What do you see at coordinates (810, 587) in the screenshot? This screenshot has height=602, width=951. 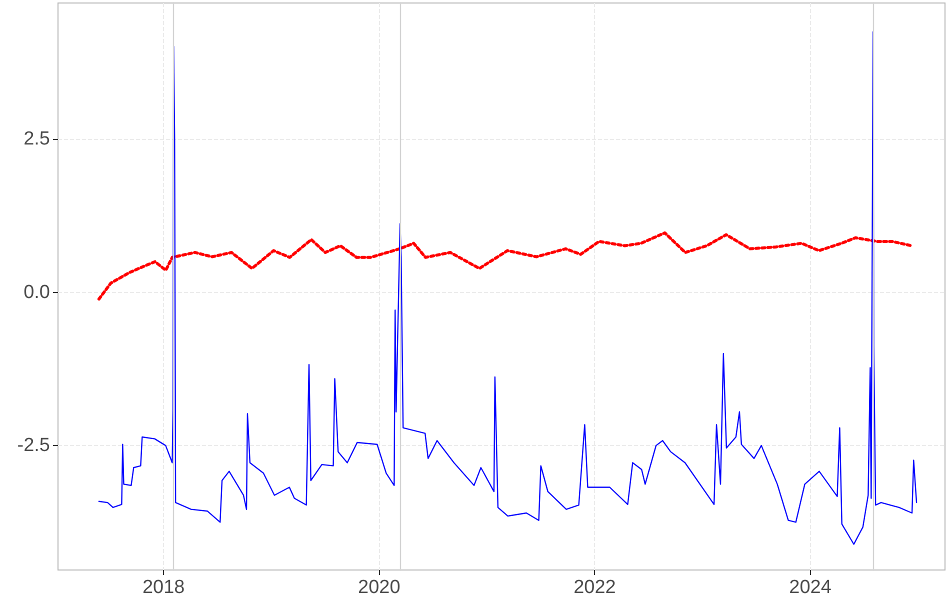 I see `x-tick-label: 2024` at bounding box center [810, 587].